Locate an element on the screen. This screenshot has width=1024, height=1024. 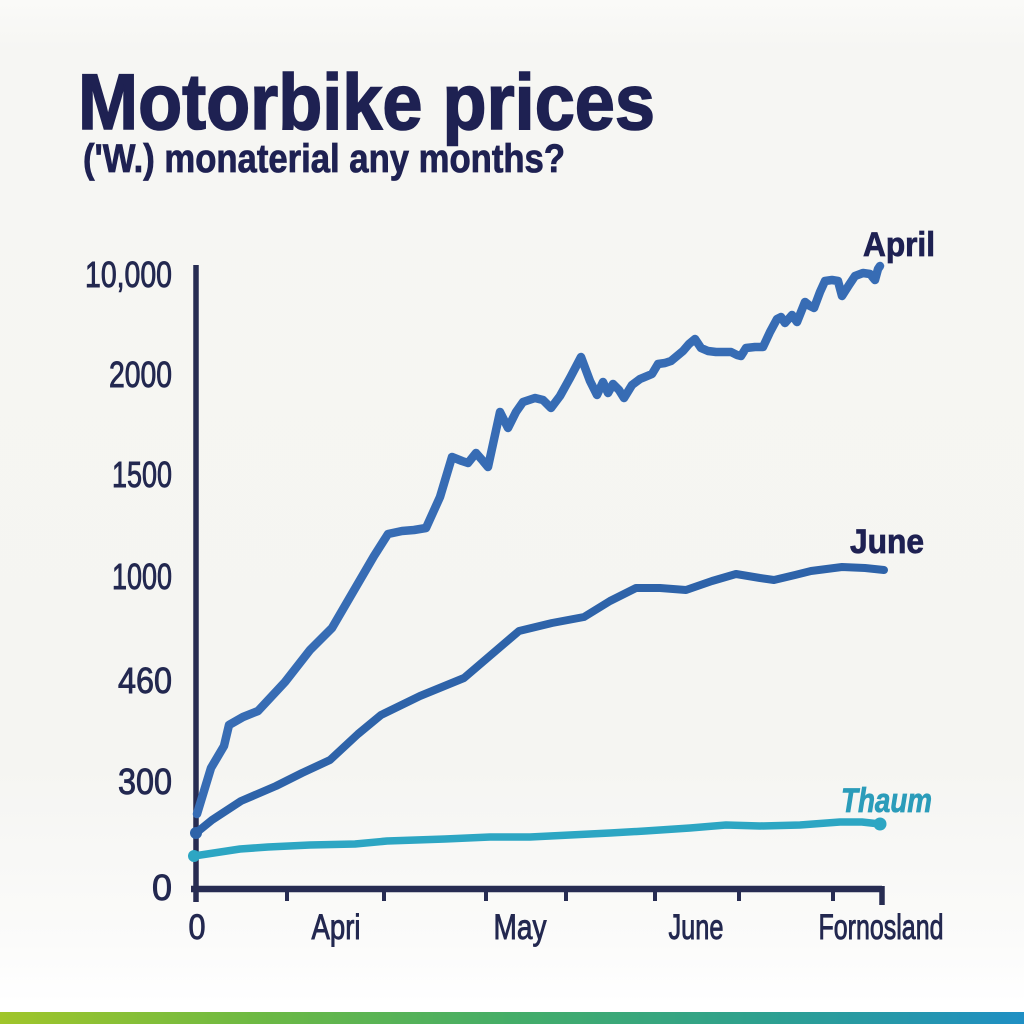
svg-text: 10,000 is located at coordinates (128, 274).